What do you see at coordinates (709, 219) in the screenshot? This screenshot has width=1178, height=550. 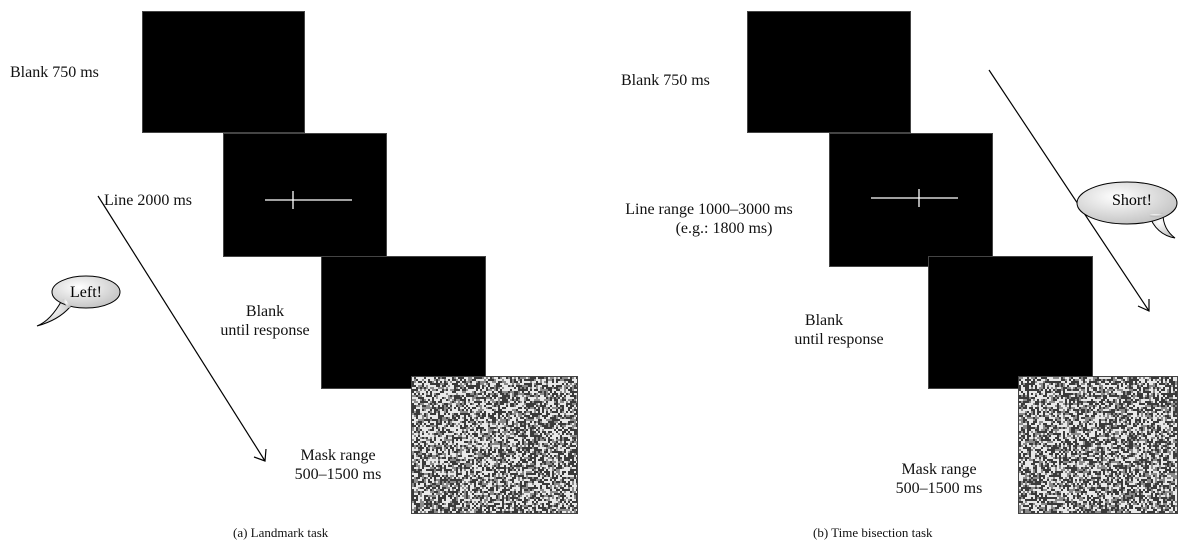 I see `line-label: Line range 1000–3000 ms (e.g.: 1800 ms)` at bounding box center [709, 219].